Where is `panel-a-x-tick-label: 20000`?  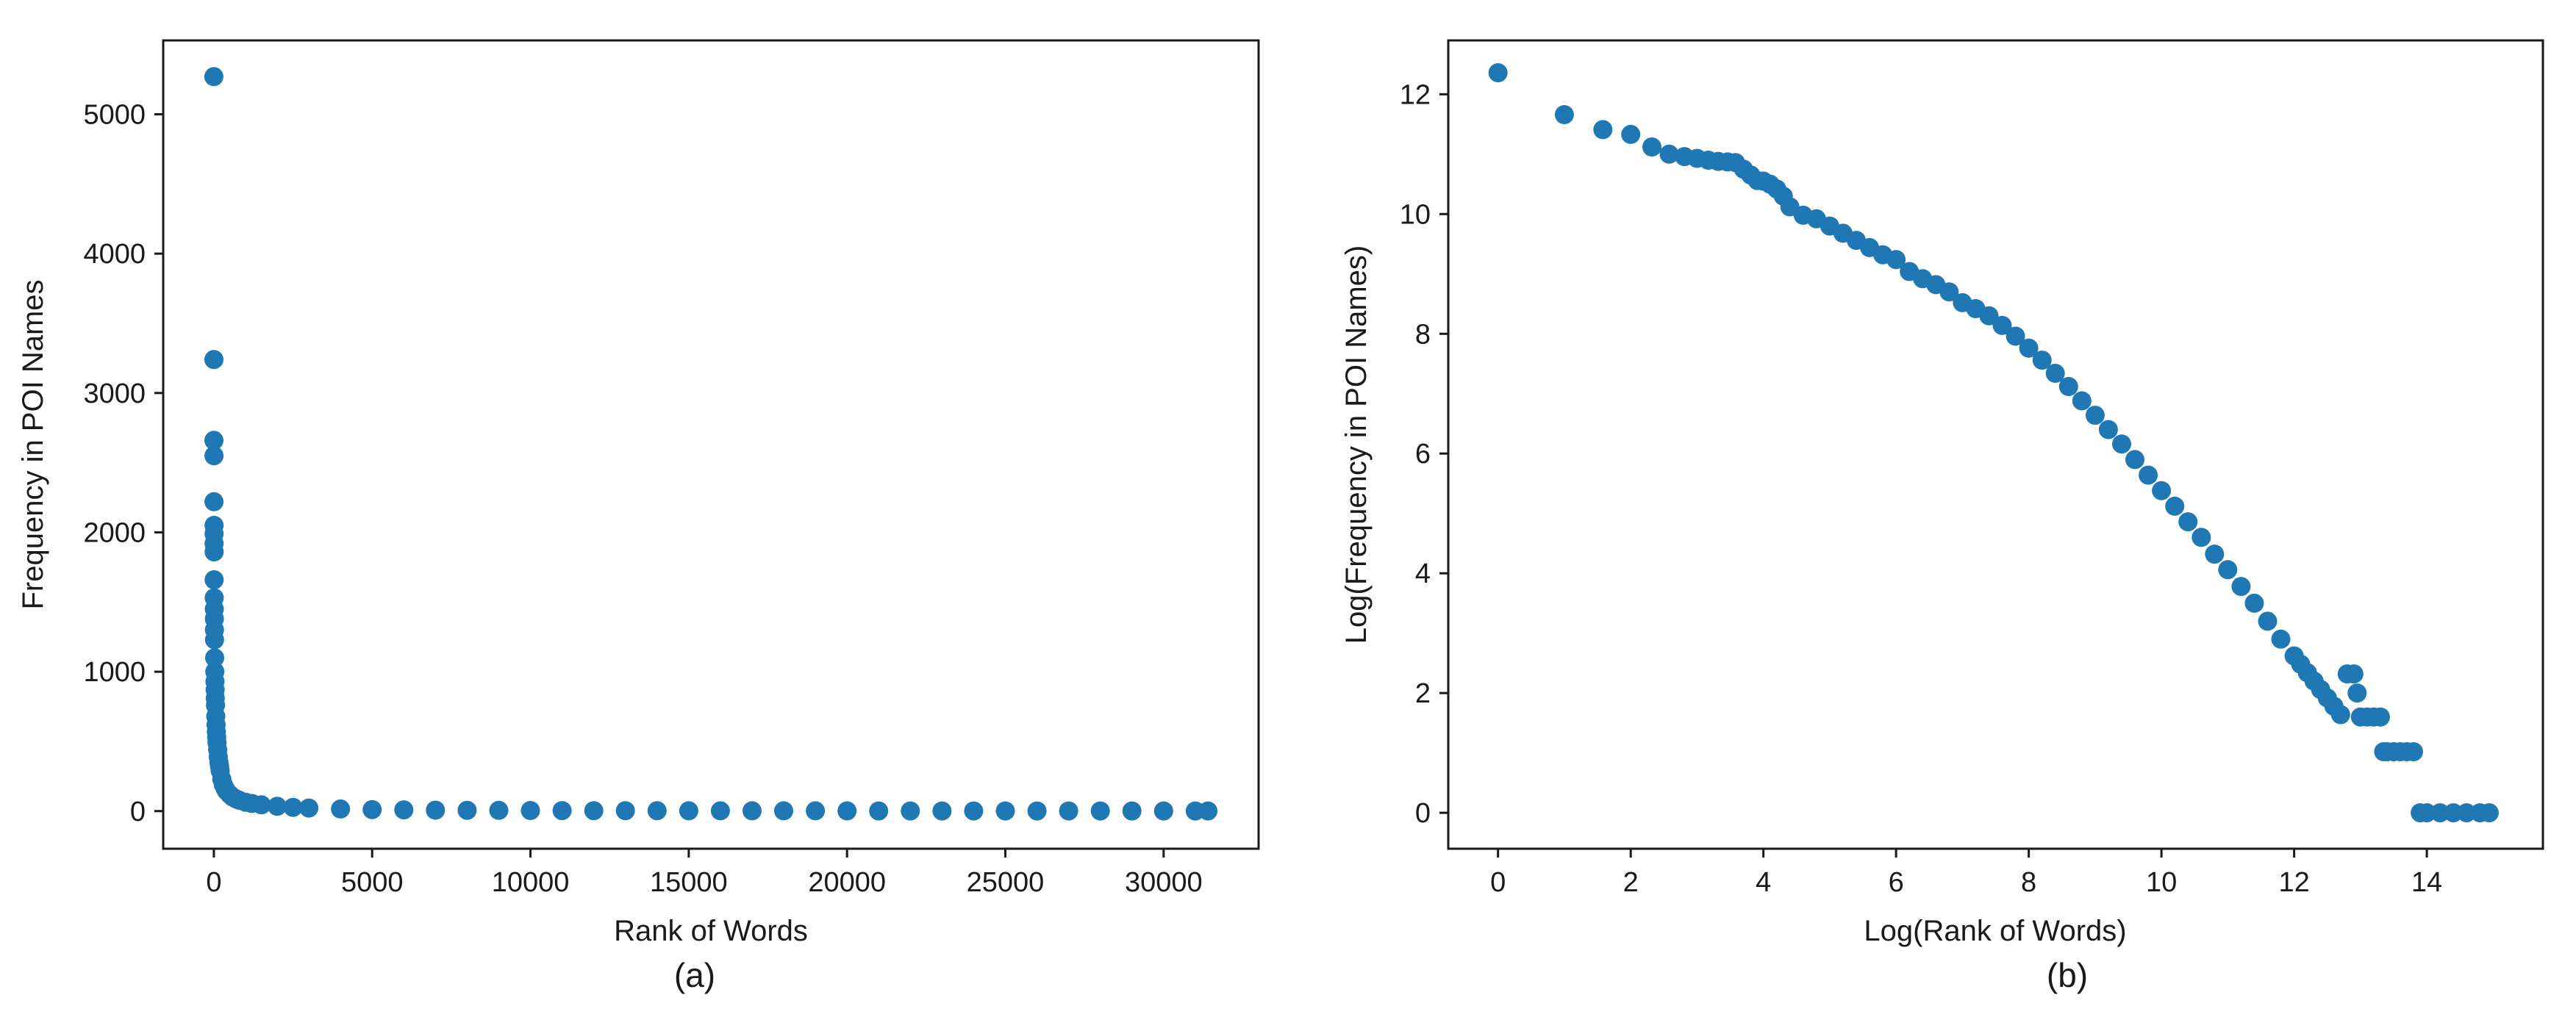 panel-a-x-tick-label: 20000 is located at coordinates (847, 882).